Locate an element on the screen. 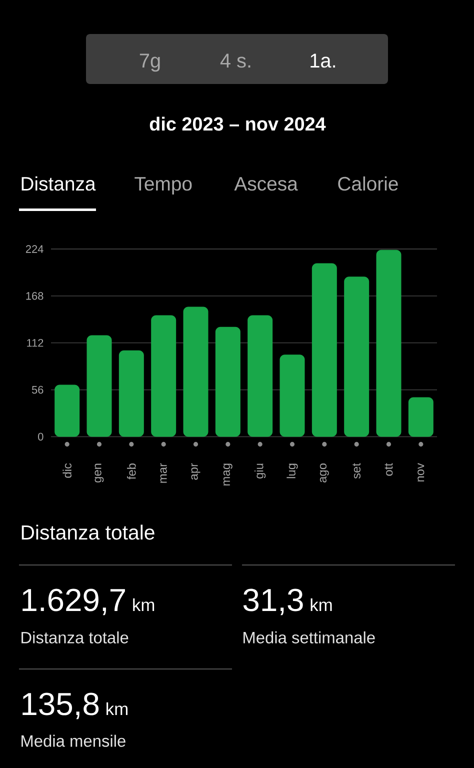 This screenshot has width=474, height=768. text: 1.629,7 is located at coordinates (73, 602).